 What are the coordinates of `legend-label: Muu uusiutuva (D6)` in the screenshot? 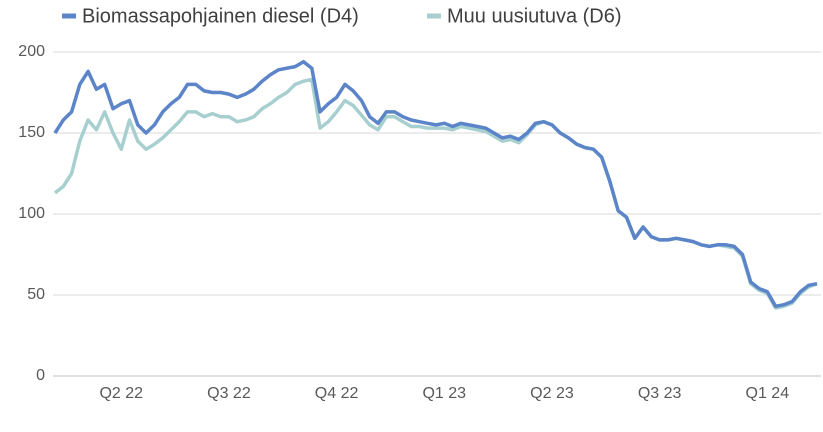 It's located at (534, 16).